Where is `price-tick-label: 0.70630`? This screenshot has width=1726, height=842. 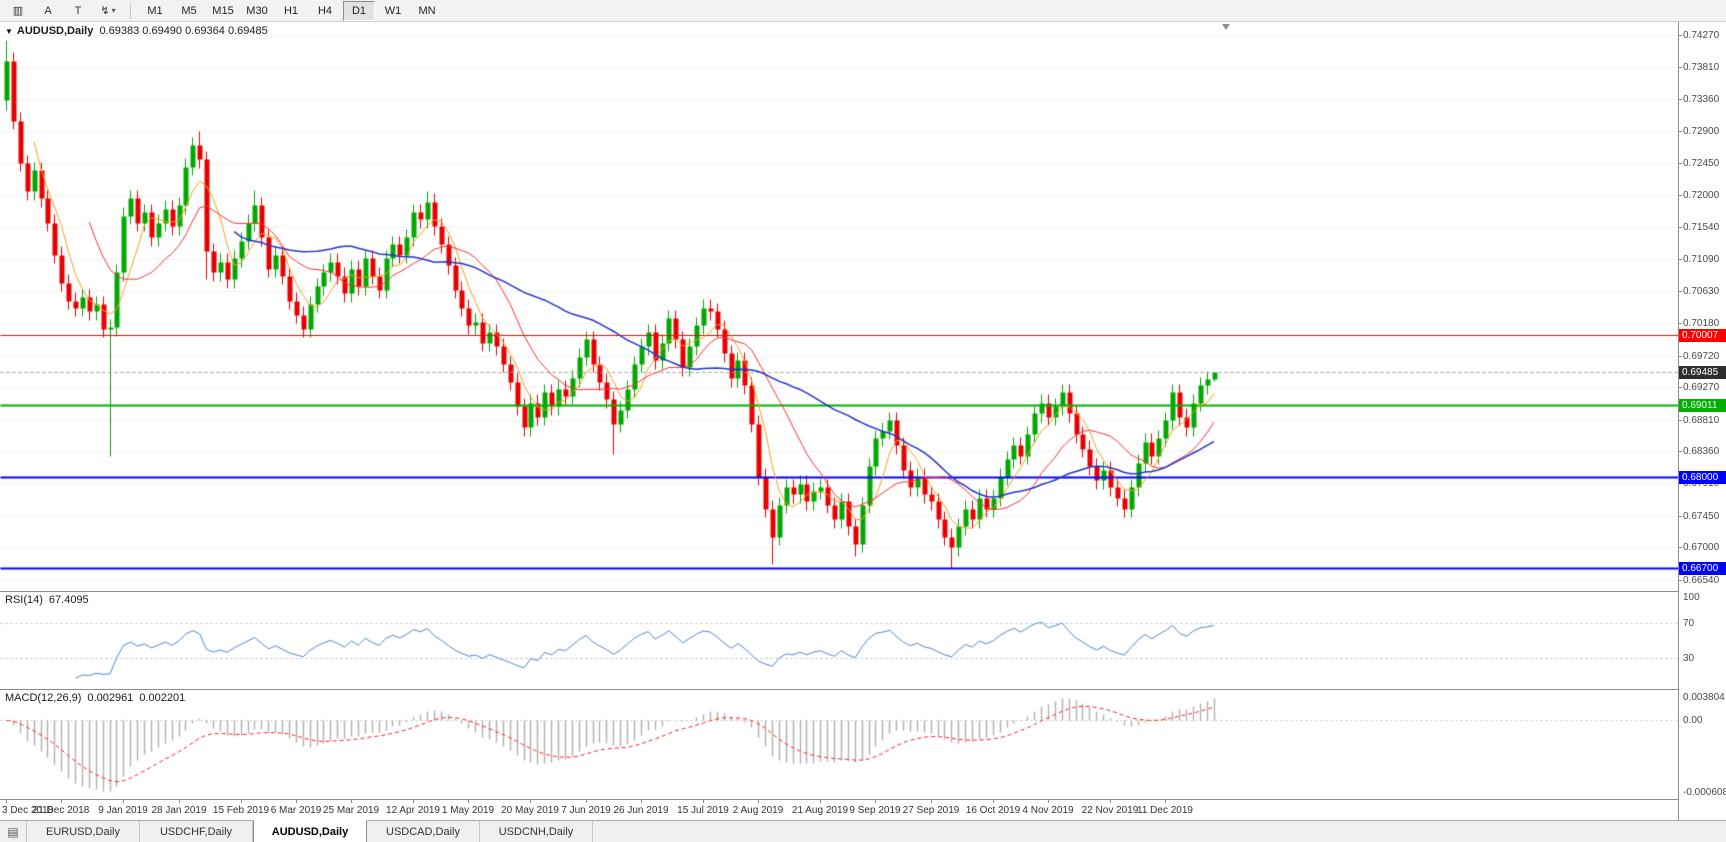 price-tick-label: 0.70630 is located at coordinates (1701, 292).